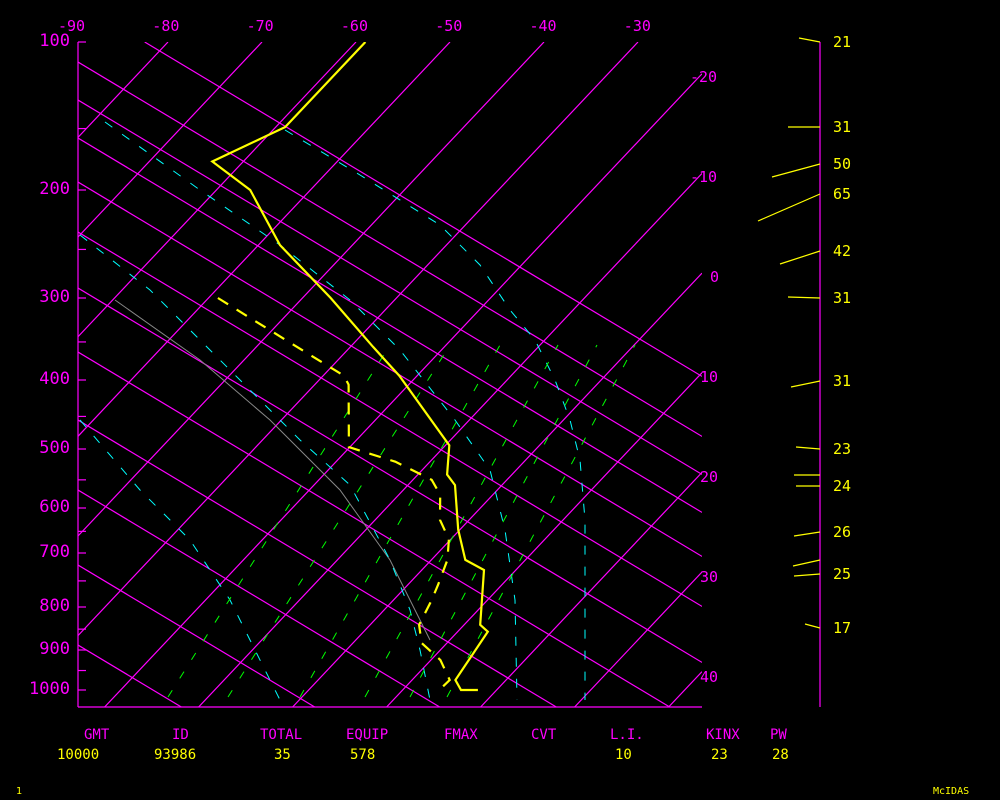 The height and width of the screenshot is (800, 1000). I want to click on header-li: L.I., so click(627, 735).